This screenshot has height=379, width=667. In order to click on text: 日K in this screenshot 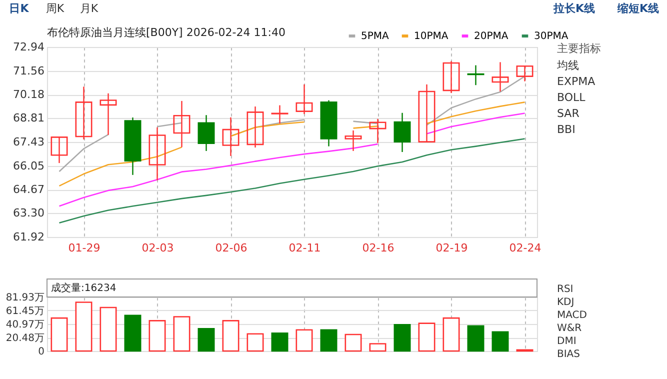, I will do `click(19, 8)`.